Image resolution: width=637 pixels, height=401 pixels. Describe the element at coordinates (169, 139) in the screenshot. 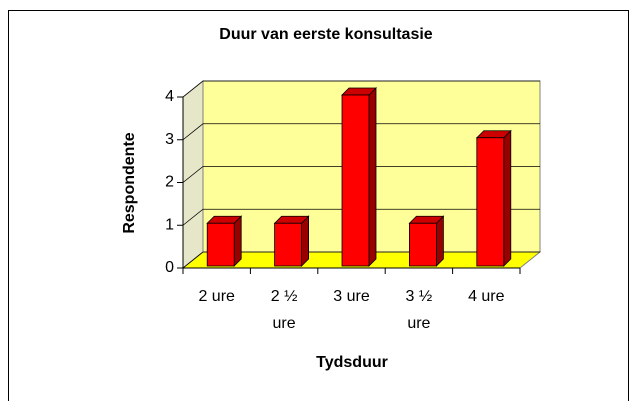

I see `y-tick-label: 3` at that location.